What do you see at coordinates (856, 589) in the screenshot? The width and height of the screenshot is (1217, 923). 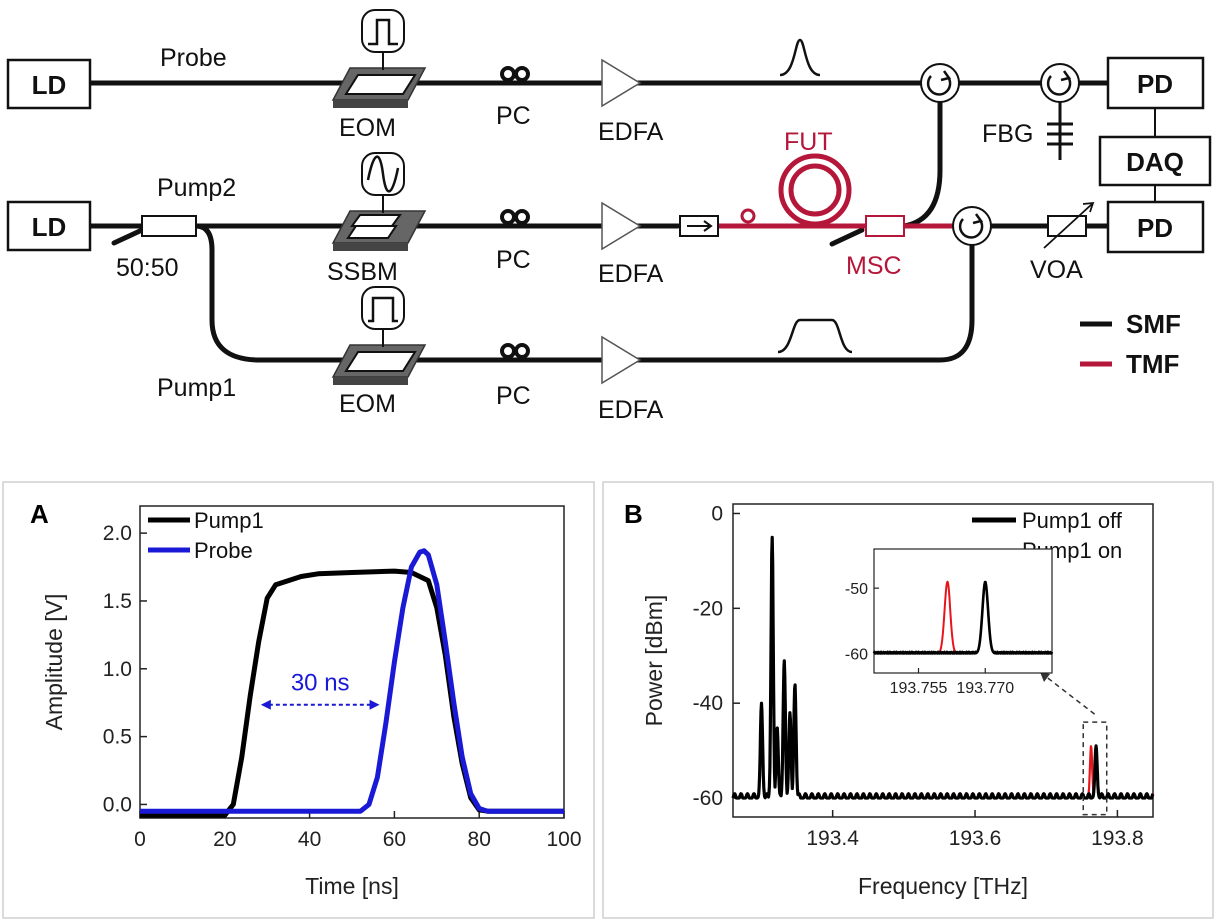 I see `inset-ytick-label: -50` at bounding box center [856, 589].